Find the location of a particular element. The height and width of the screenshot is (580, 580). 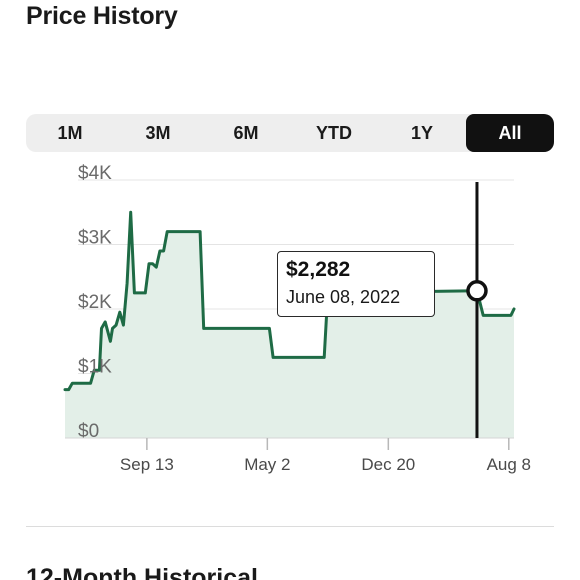

y-tick-labels: $0 $1K $2K $3K $4K is located at coordinates (95, 302).